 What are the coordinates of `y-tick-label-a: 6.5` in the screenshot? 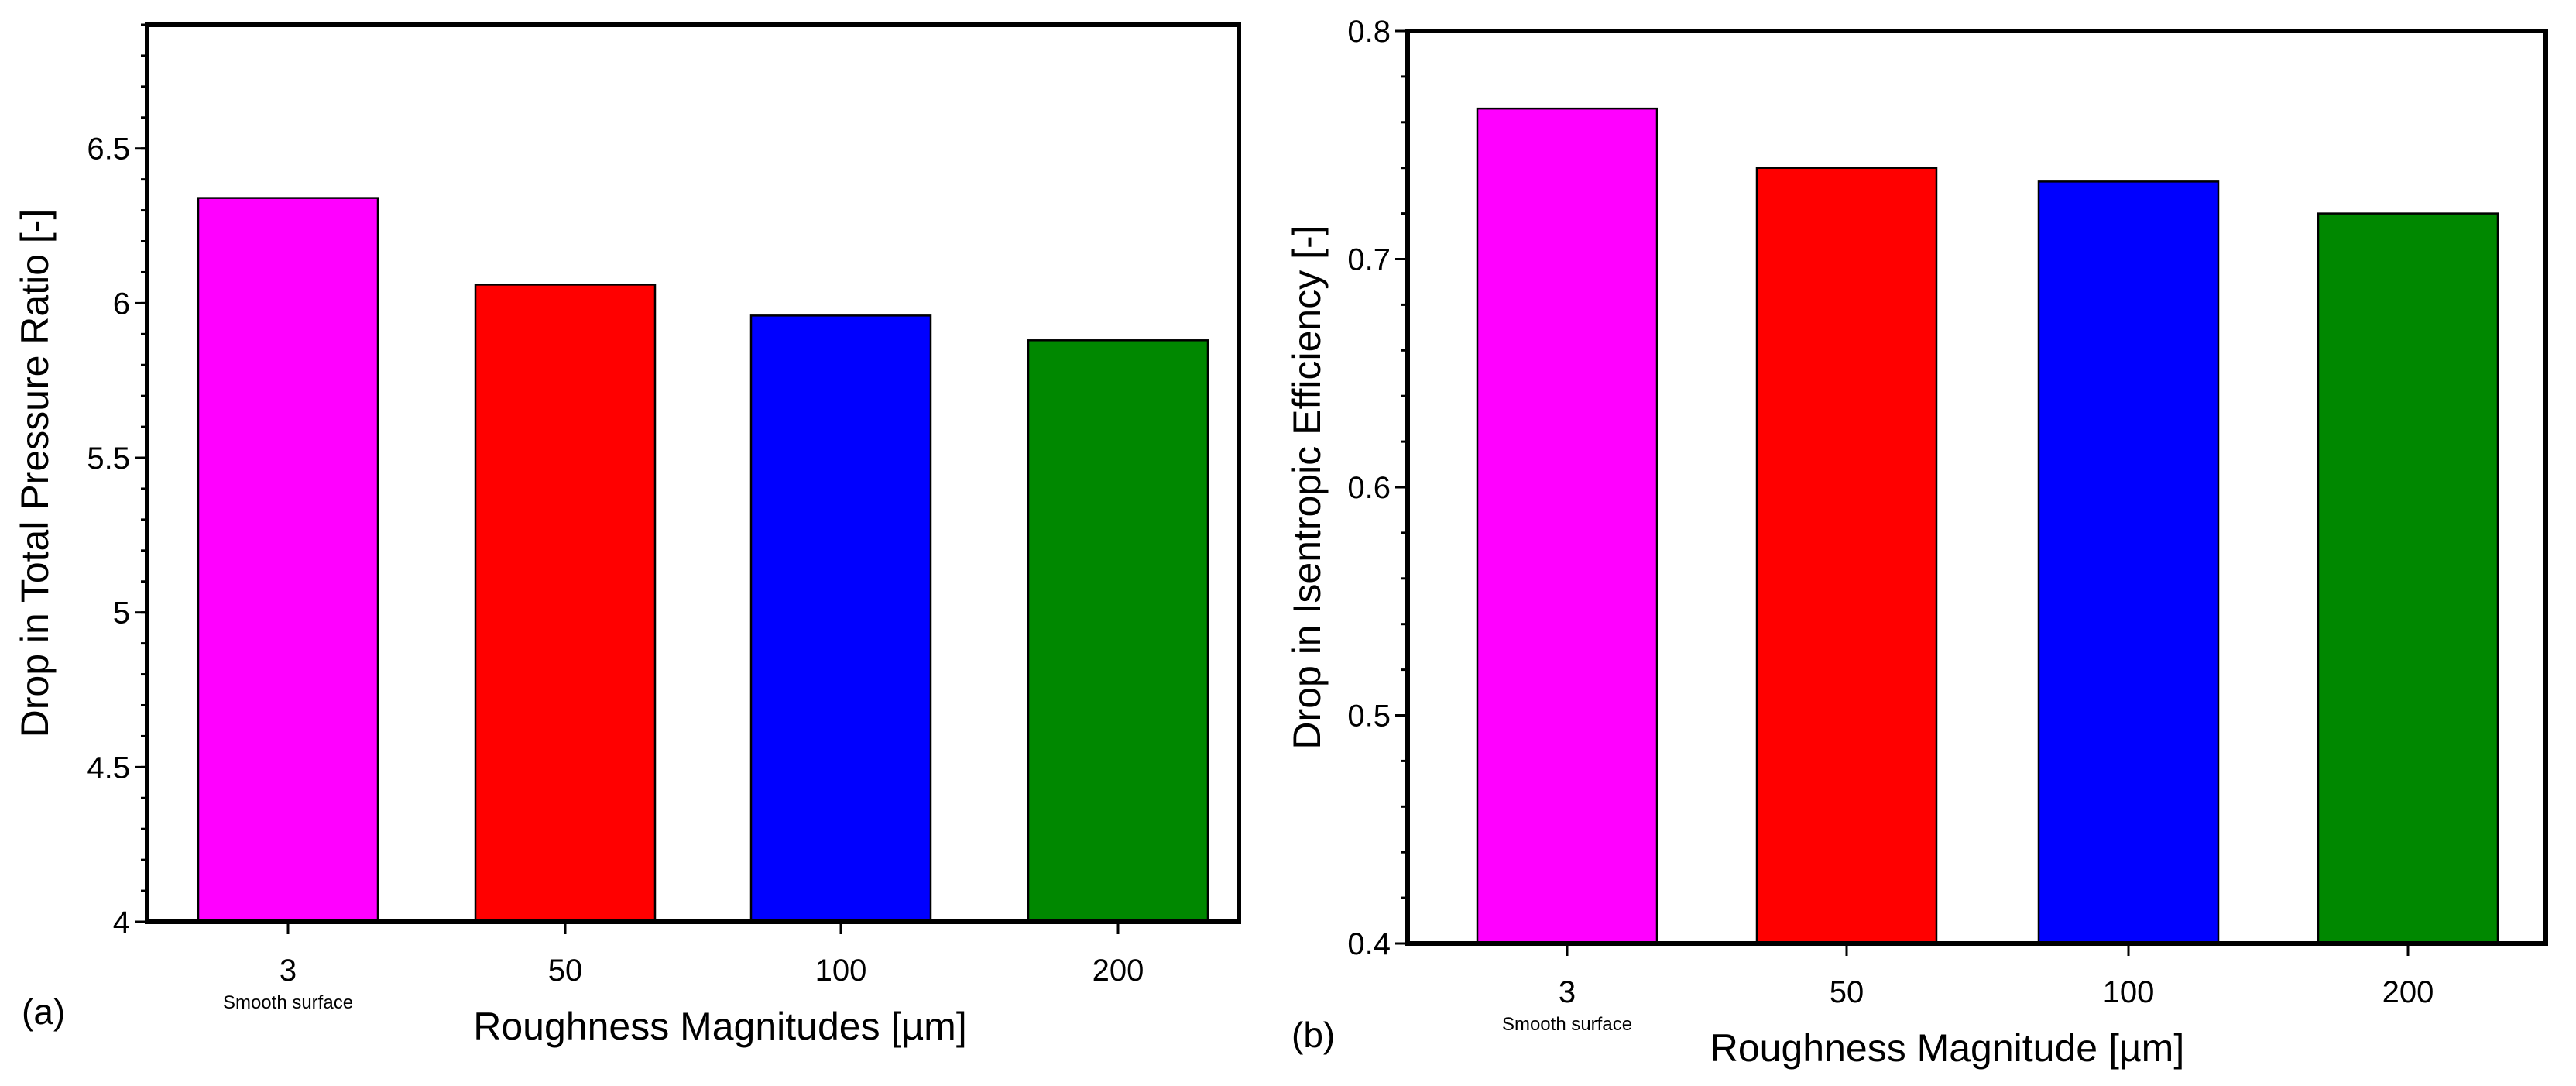 It's located at (108, 149).